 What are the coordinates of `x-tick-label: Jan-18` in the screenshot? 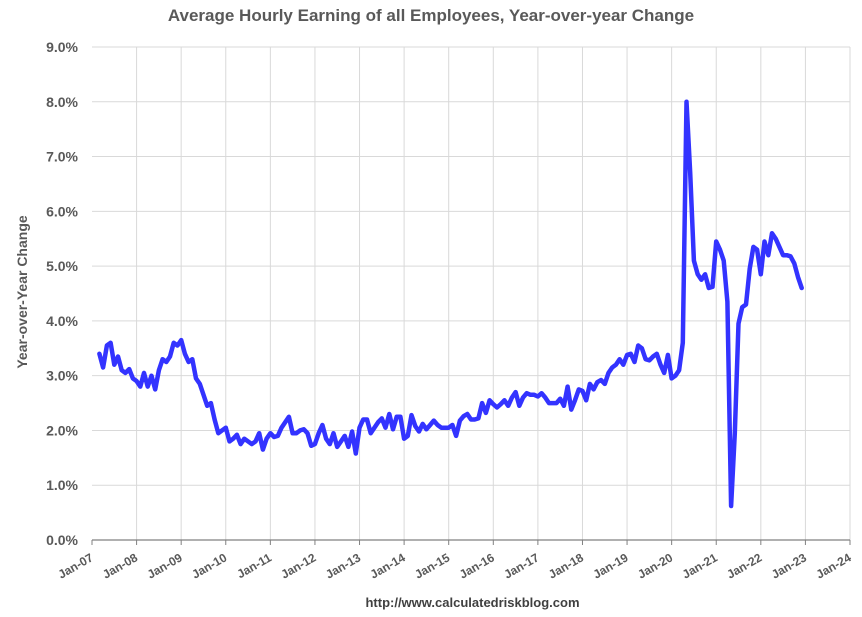 It's located at (566, 565).